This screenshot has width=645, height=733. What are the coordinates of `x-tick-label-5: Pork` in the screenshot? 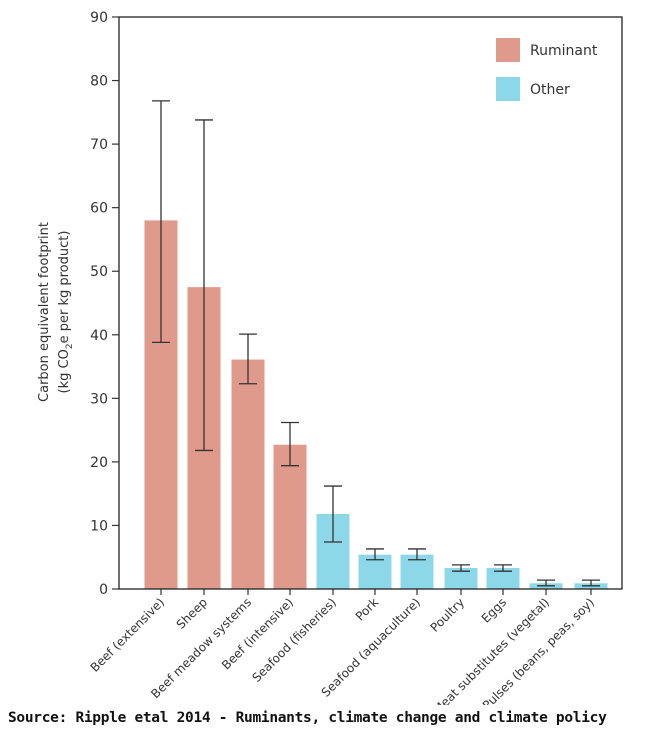 It's located at (367, 609).